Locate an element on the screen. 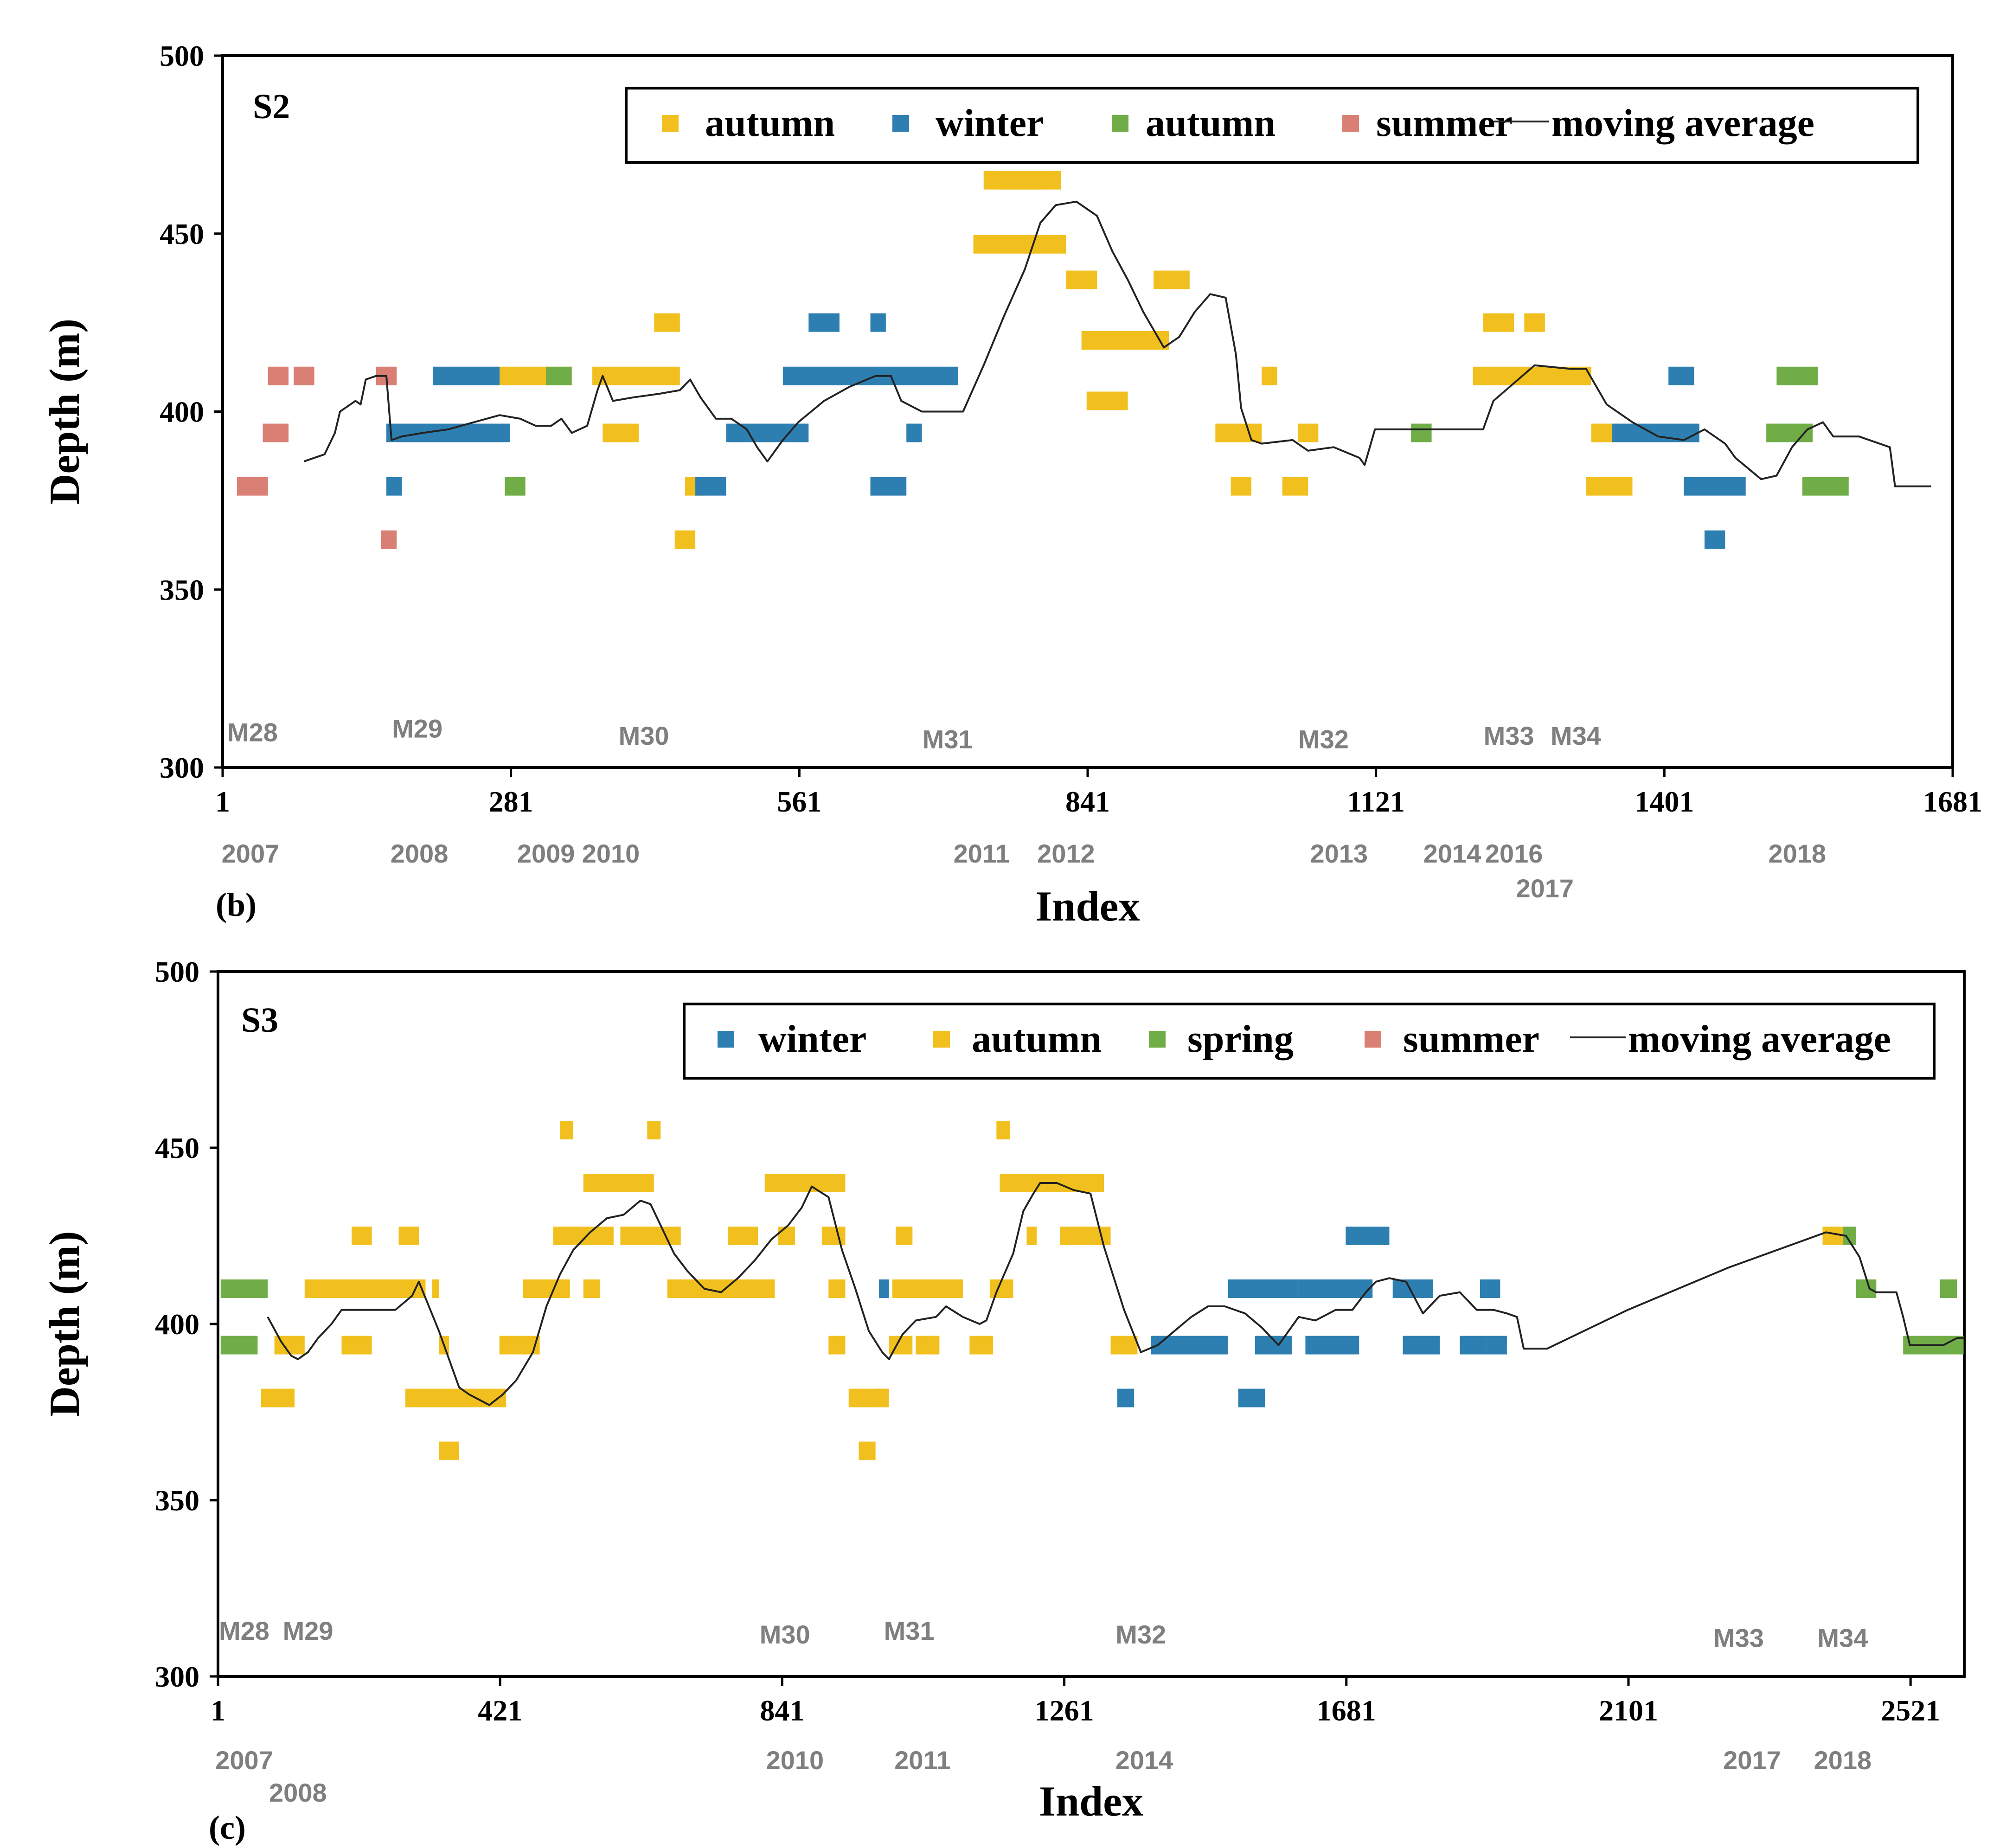  panel-tag: (c) is located at coordinates (227, 1828).